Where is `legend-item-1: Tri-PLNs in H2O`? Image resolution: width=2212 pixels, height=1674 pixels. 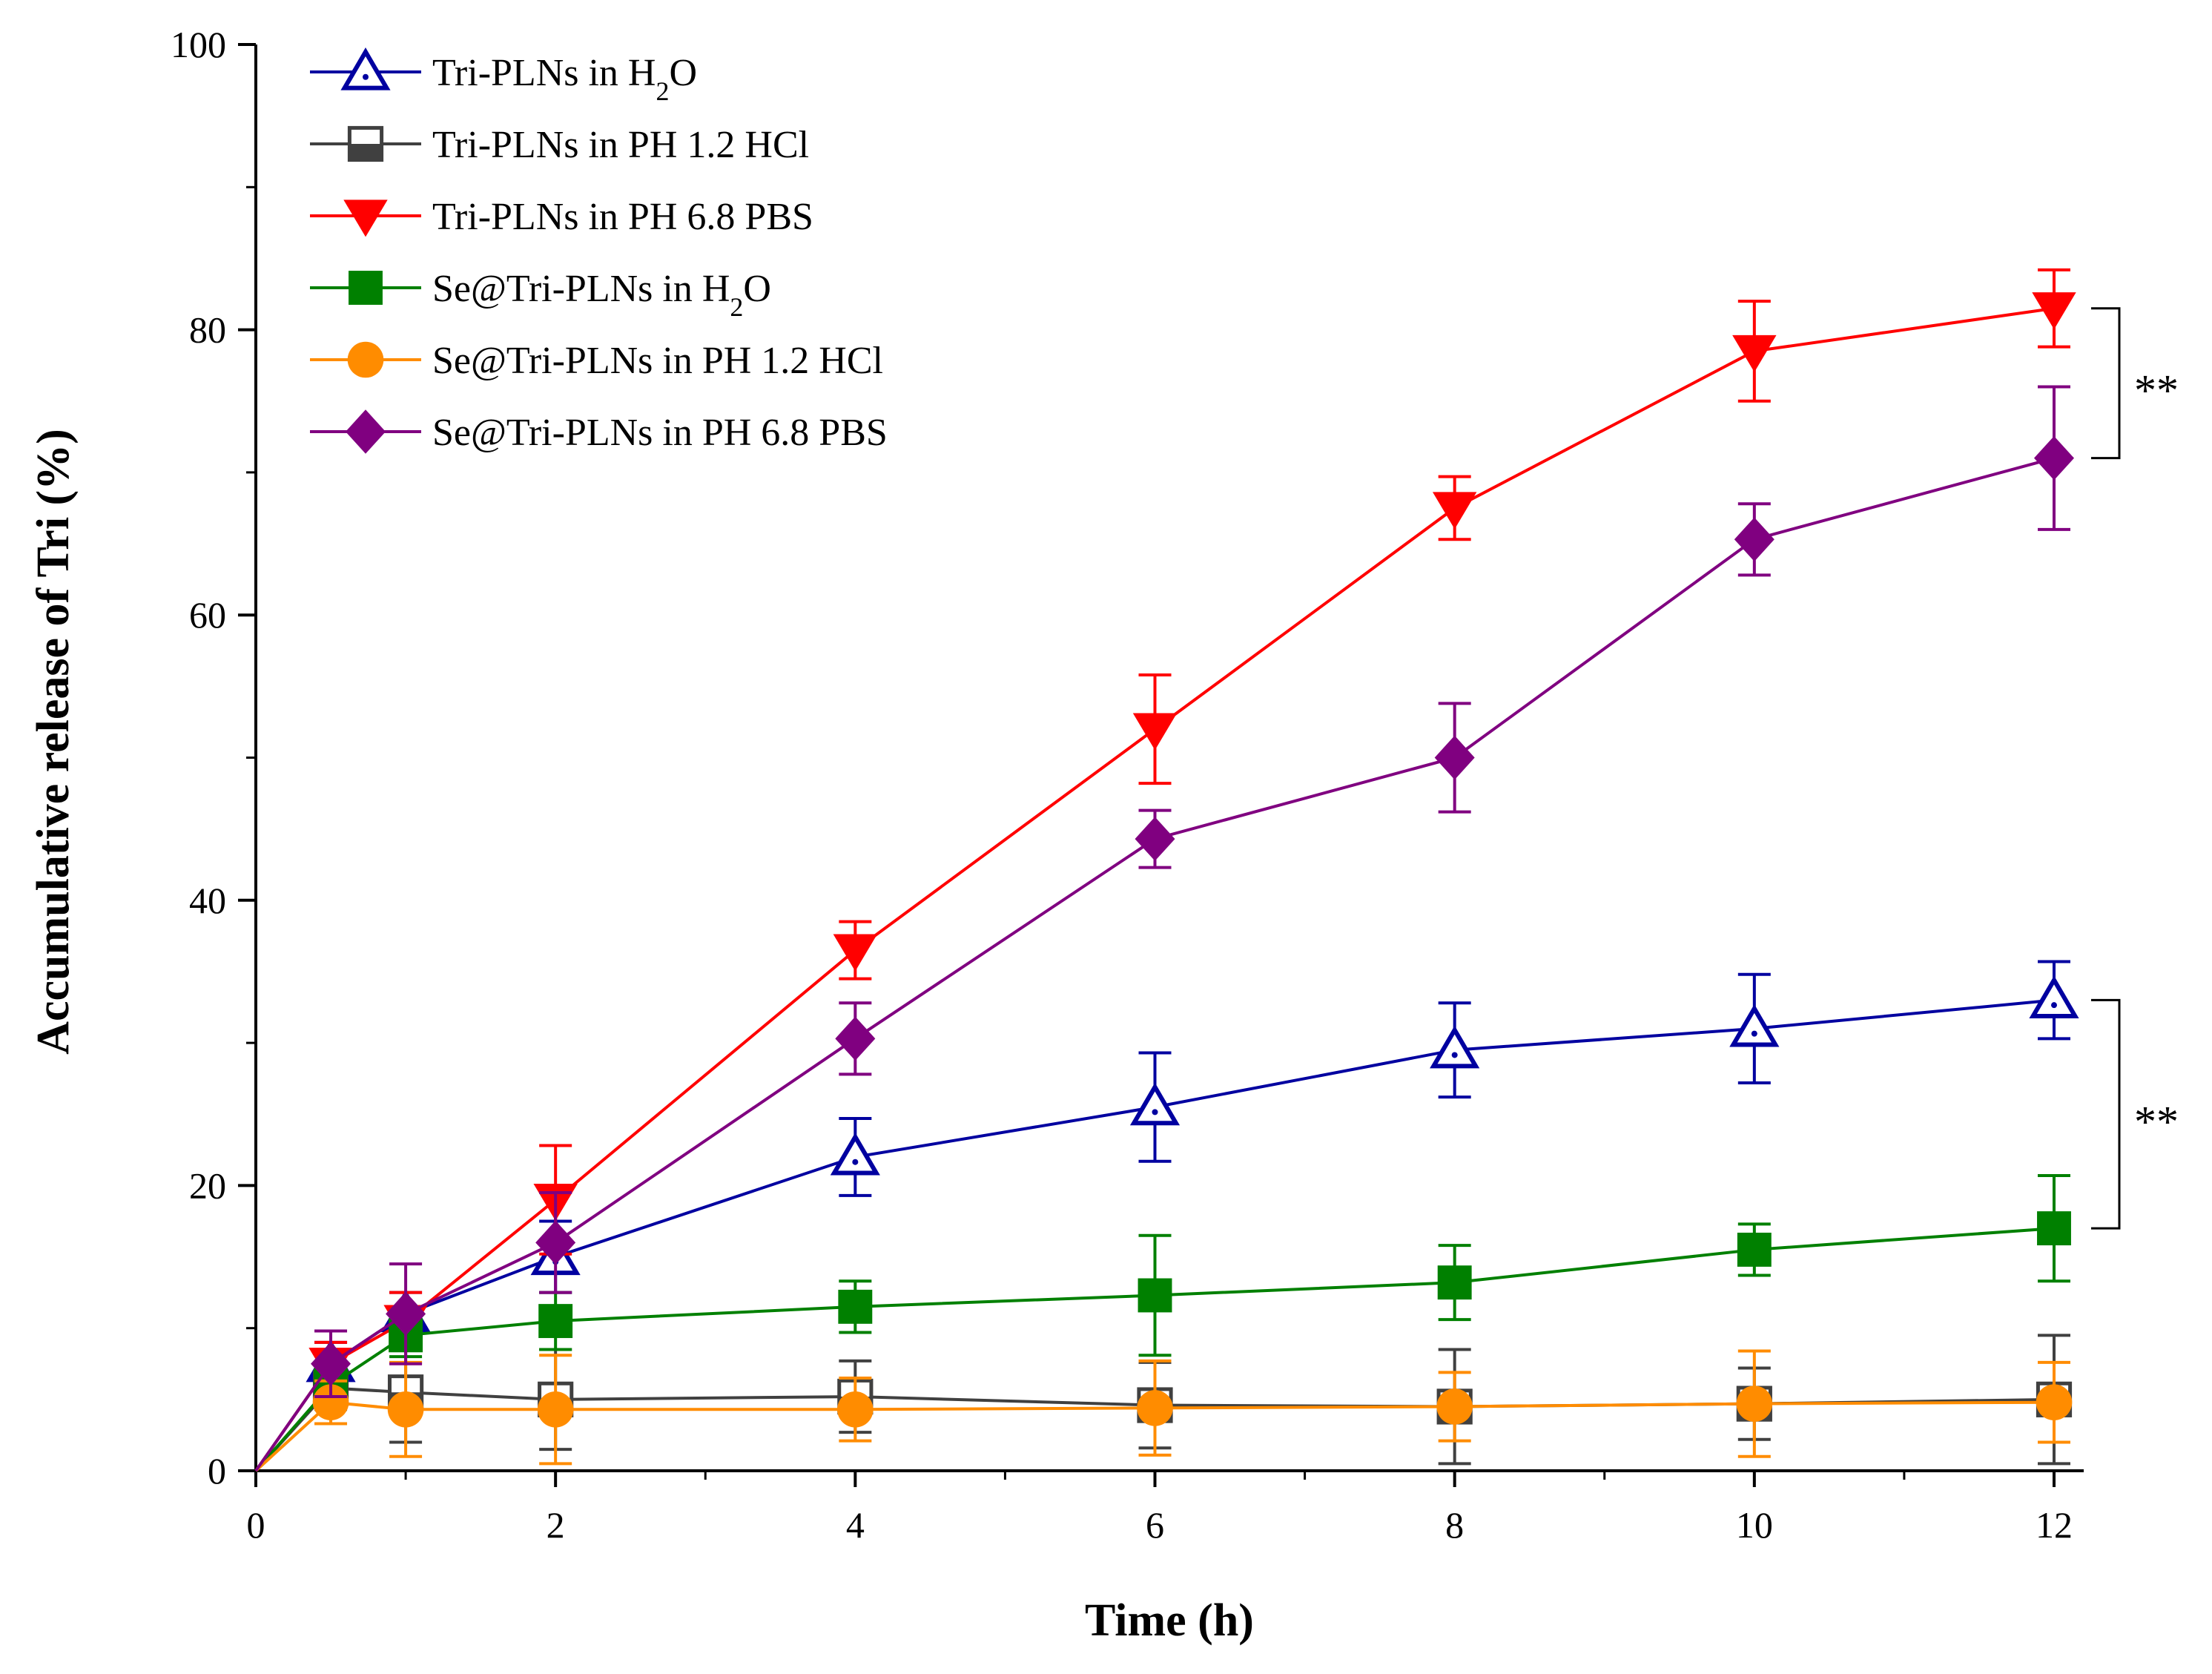 legend-item-1: Tri-PLNs in H2O is located at coordinates (503, 76).